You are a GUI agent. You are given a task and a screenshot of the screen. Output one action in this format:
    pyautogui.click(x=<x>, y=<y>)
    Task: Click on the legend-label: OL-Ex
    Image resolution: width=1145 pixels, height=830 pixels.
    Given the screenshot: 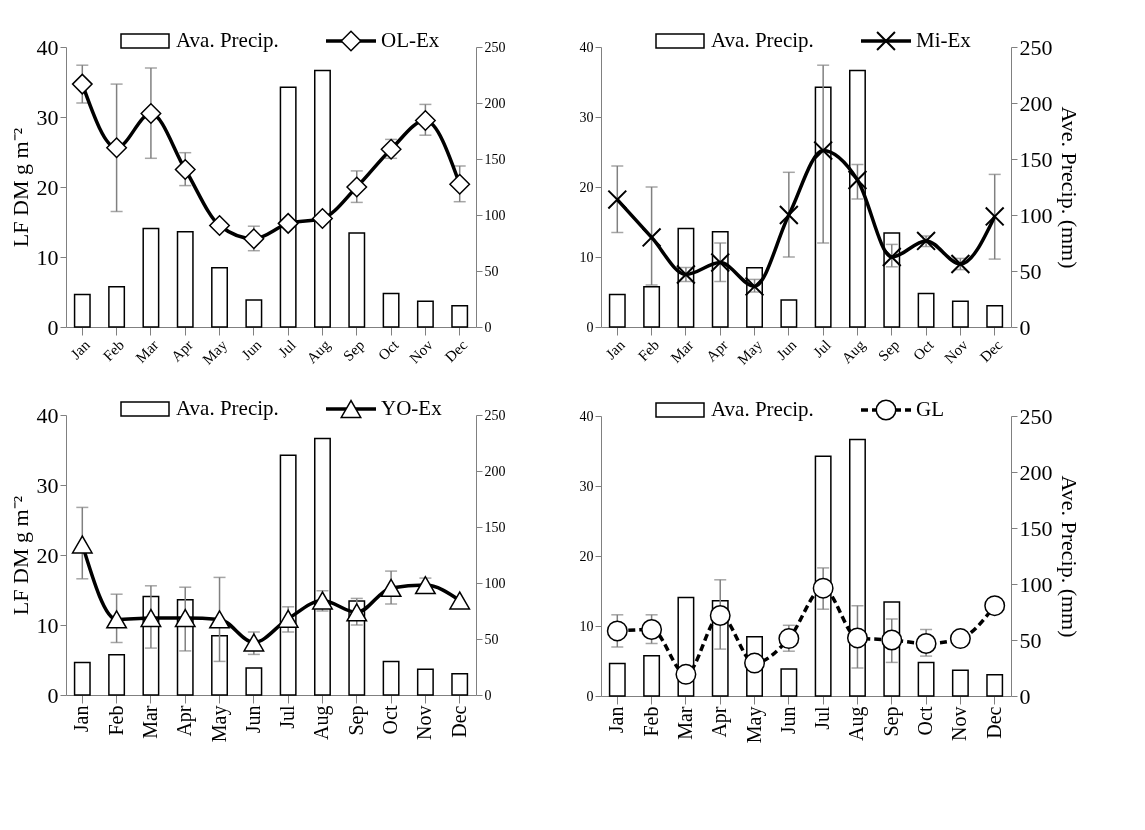 What is the action you would take?
    pyautogui.click(x=410, y=40)
    